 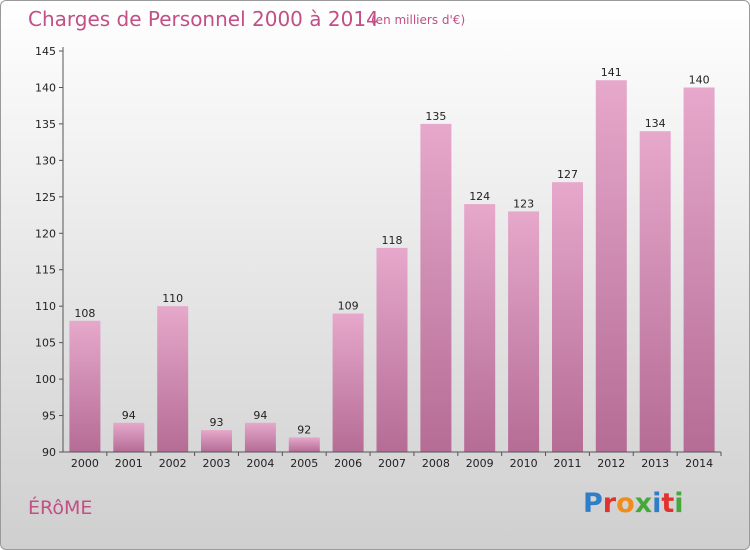 I want to click on value-label-2014: 140, so click(x=699, y=80).